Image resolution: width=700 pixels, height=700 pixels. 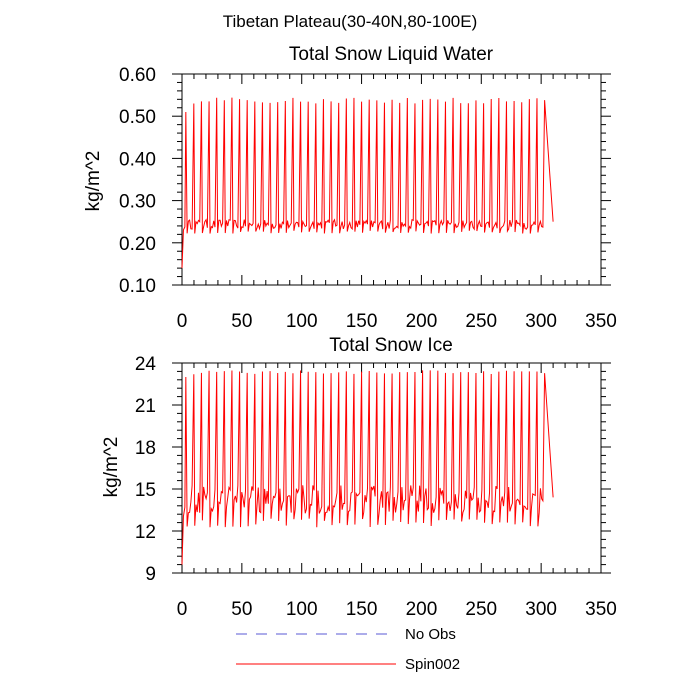 What do you see at coordinates (432, 664) in the screenshot?
I see `legend-label-spin002: Spin002` at bounding box center [432, 664].